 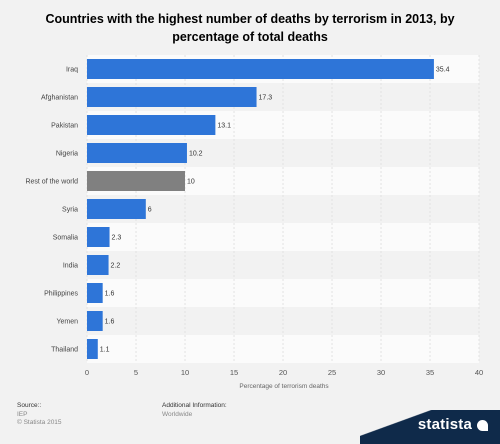 I want to click on value-label: 1.1, so click(x=105, y=350).